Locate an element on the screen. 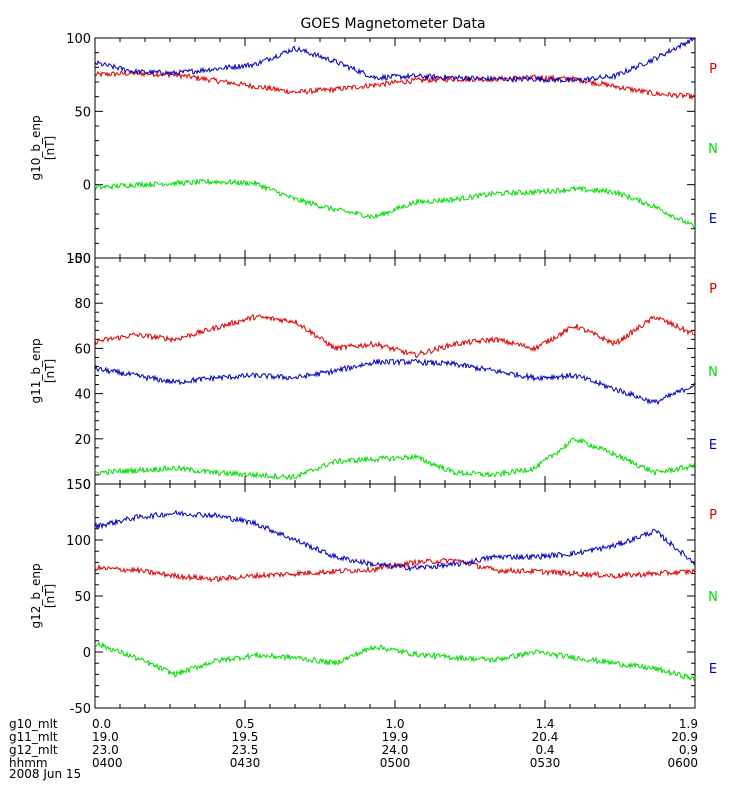 Image resolution: width=750 pixels, height=800 pixels. footer-row-g12_mlt: g12_mlt 23.0 23.5 24.0 0.4 0.9 is located at coordinates (353, 750).